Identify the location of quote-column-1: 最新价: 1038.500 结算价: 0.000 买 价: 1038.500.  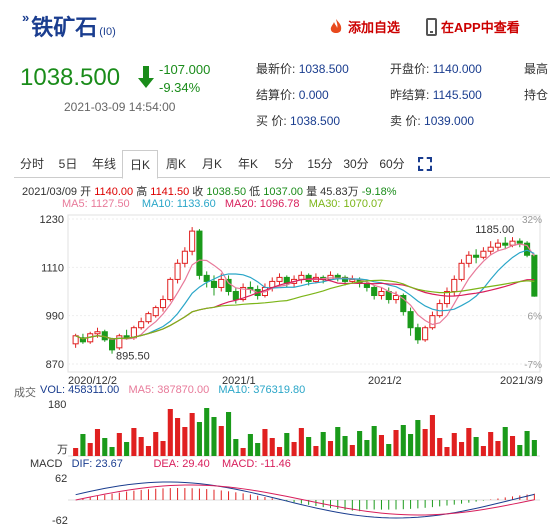
(302, 95).